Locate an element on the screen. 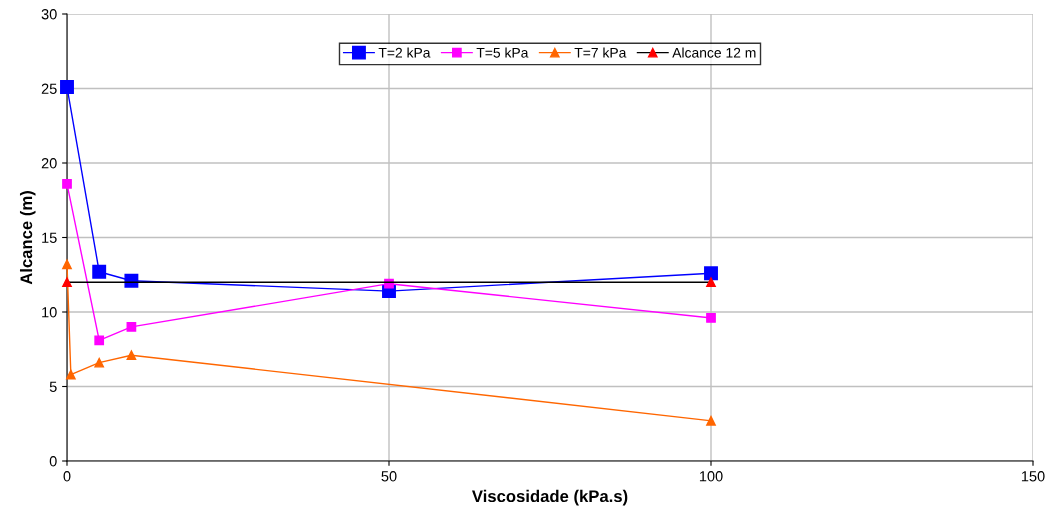  x-tick-label: 0 is located at coordinates (67, 476).